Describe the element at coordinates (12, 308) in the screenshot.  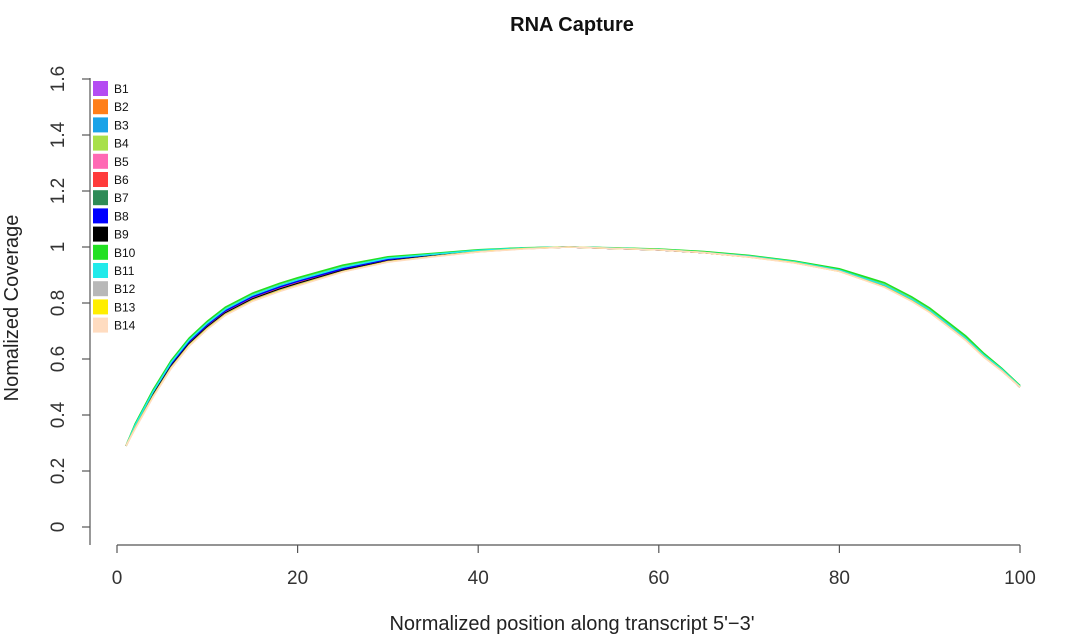
I see `y-axis-label: Nomalized Coverage` at that location.